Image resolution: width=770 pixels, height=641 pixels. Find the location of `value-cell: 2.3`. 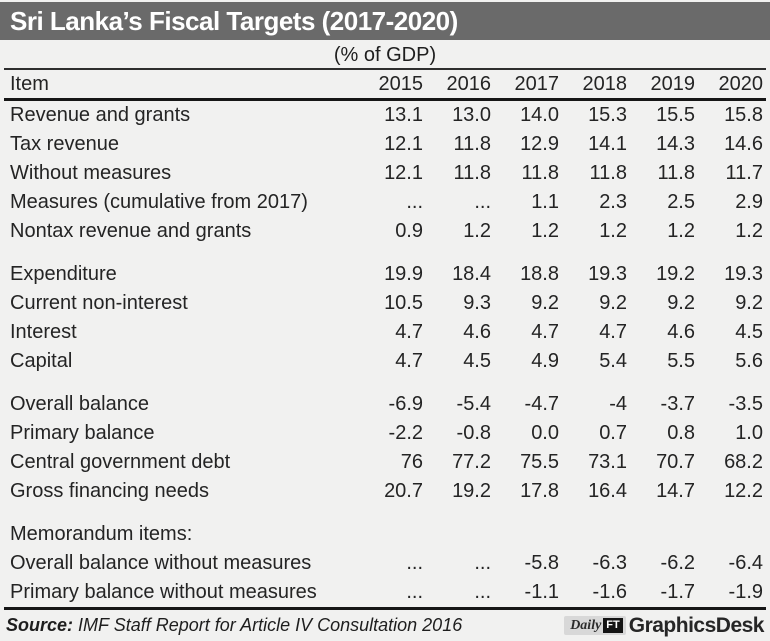

value-cell: 2.3 is located at coordinates (613, 202).